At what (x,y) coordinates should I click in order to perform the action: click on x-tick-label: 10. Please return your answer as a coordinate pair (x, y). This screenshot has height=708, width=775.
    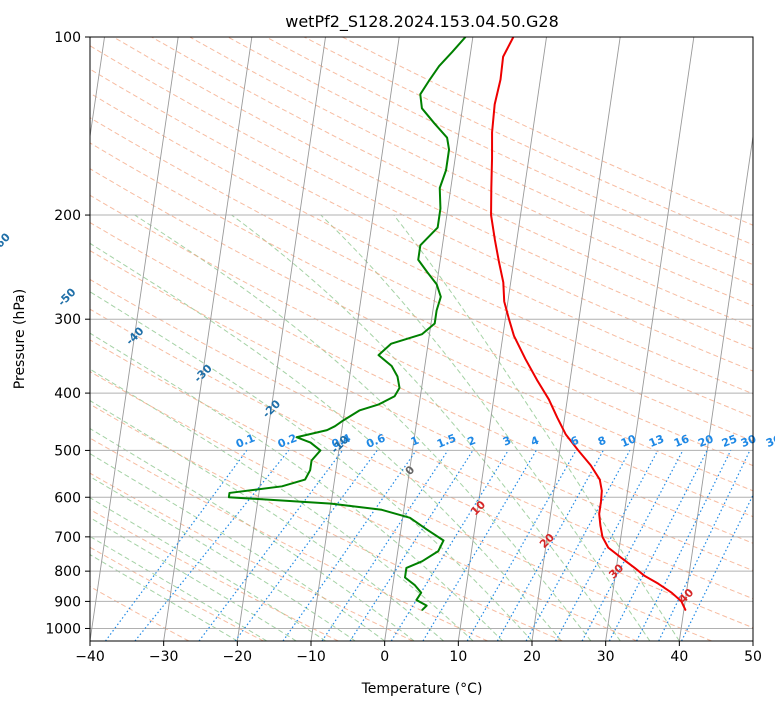
    Looking at the image, I should click on (458, 657).